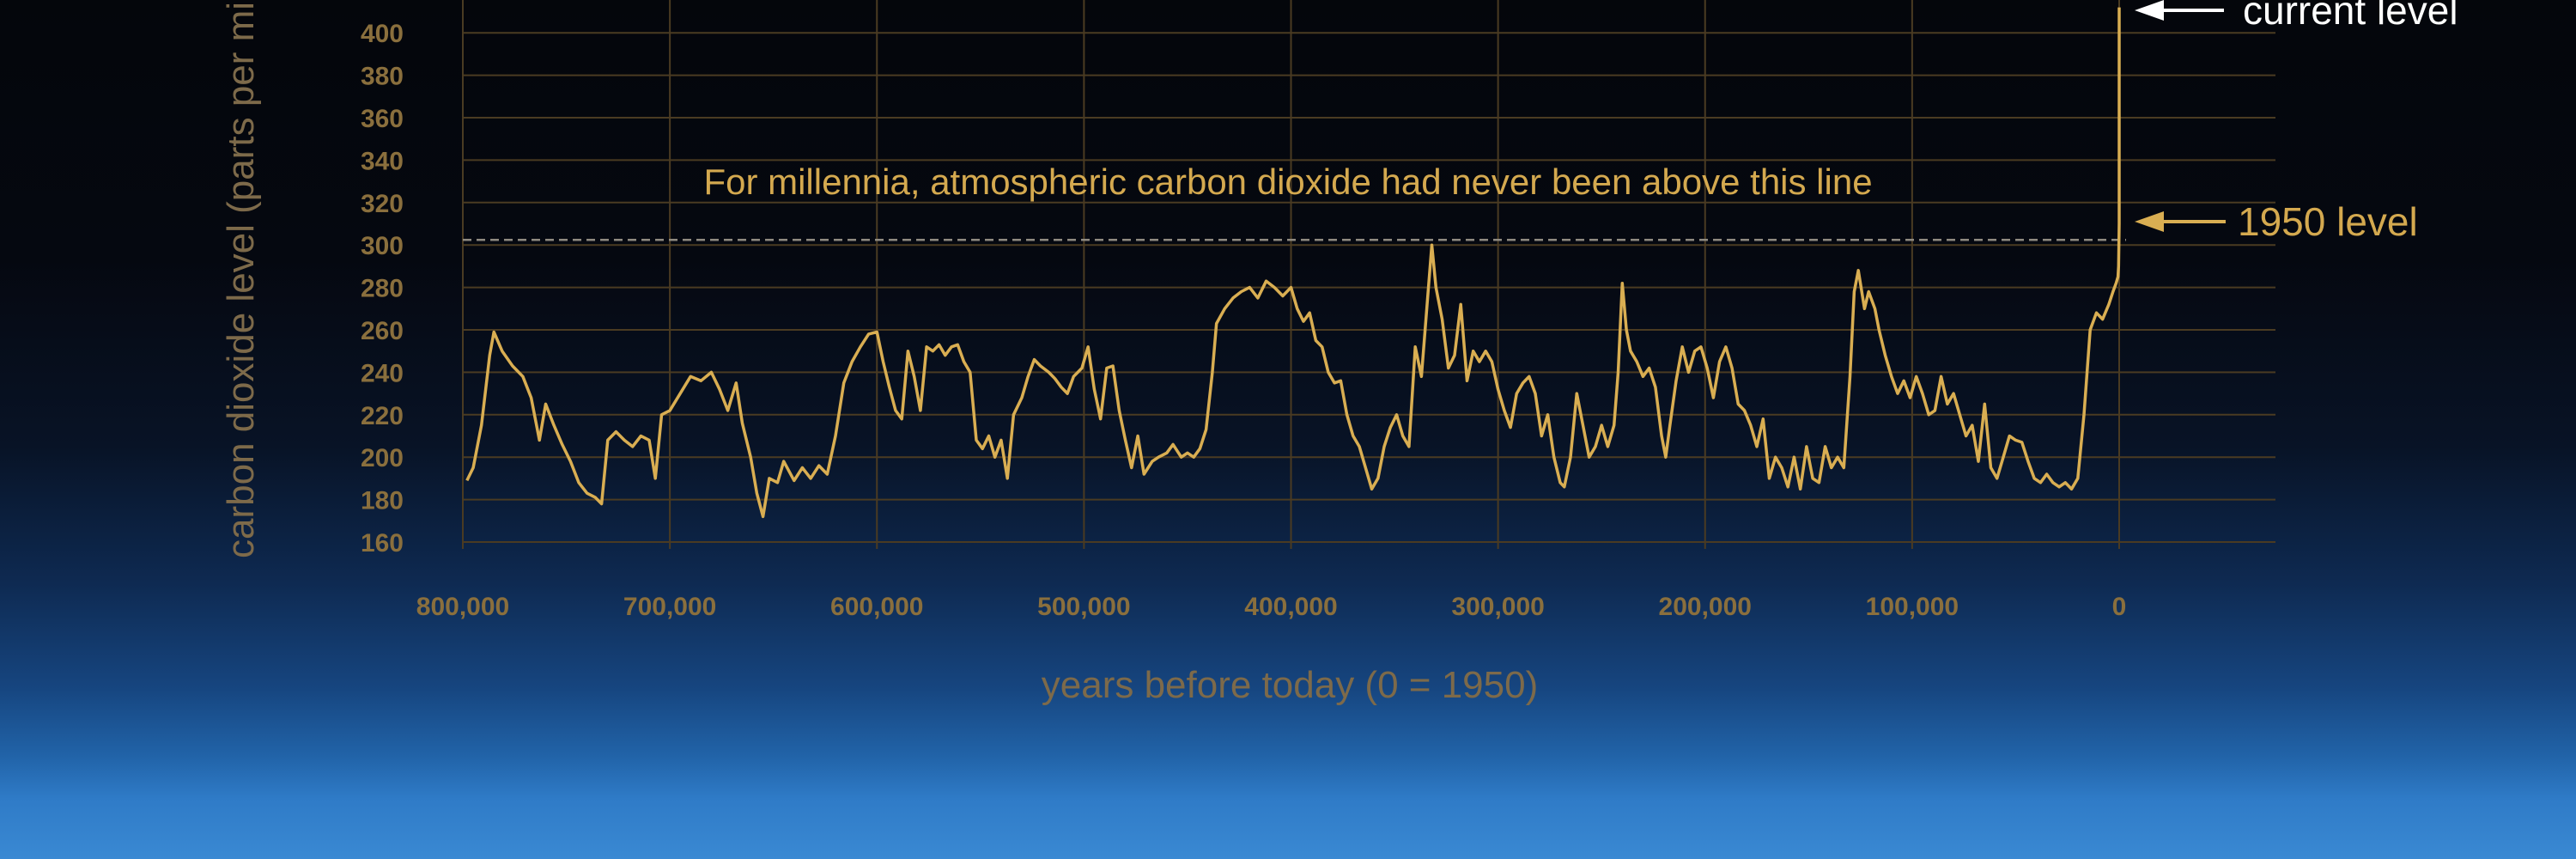 The image size is (2576, 859). I want to click on y-tick-label: 240, so click(382, 373).